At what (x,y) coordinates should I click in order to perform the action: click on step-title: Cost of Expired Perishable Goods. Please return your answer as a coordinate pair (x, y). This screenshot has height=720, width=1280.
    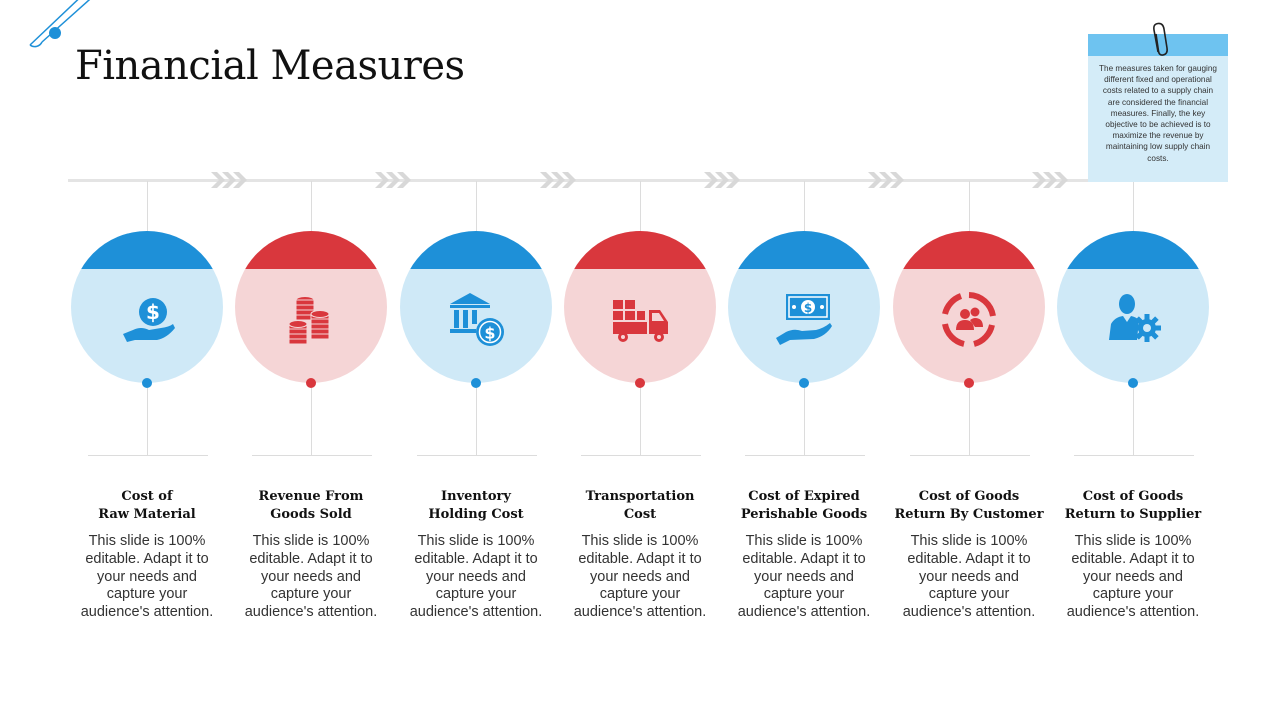
    Looking at the image, I should click on (804, 505).